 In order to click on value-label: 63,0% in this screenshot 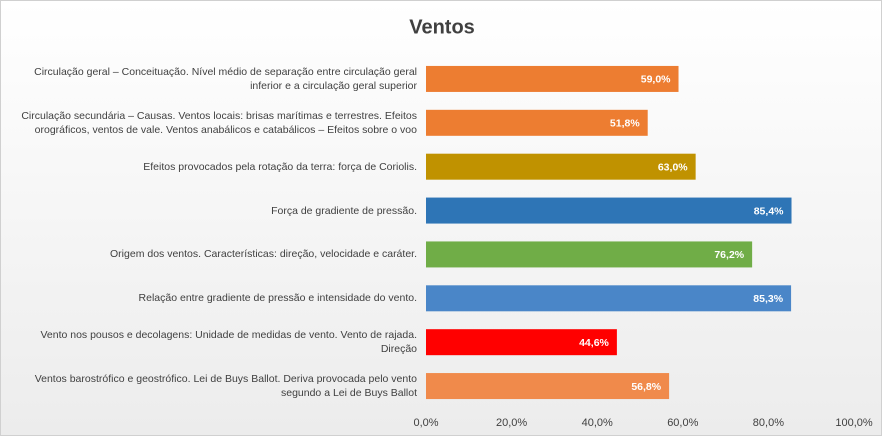, I will do `click(673, 167)`.